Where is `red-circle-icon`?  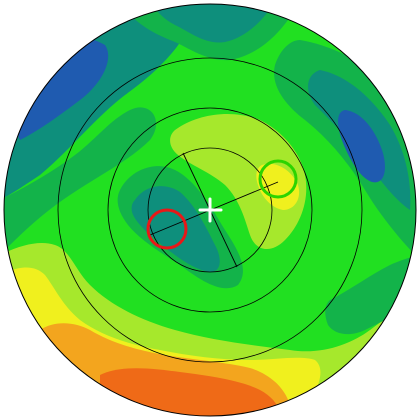
red-circle-icon is located at coordinates (167, 229).